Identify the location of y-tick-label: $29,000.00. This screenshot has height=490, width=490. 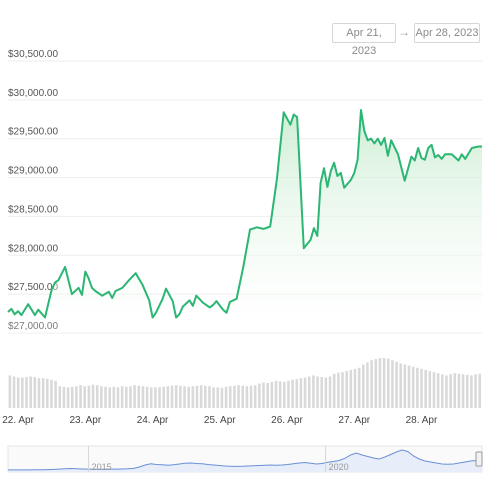
(33, 171).